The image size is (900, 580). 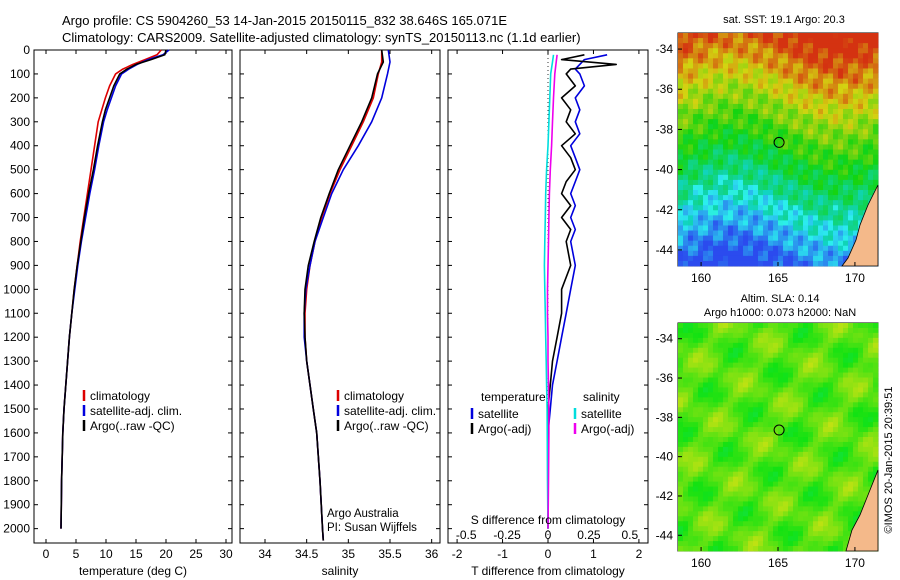 What do you see at coordinates (340, 571) in the screenshot?
I see `salinity-xlabel: salinity` at bounding box center [340, 571].